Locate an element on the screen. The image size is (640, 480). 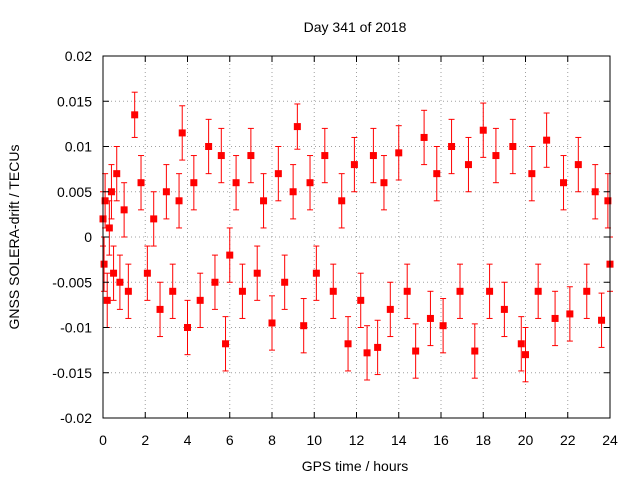
x-tick-label: 14 is located at coordinates (399, 440).